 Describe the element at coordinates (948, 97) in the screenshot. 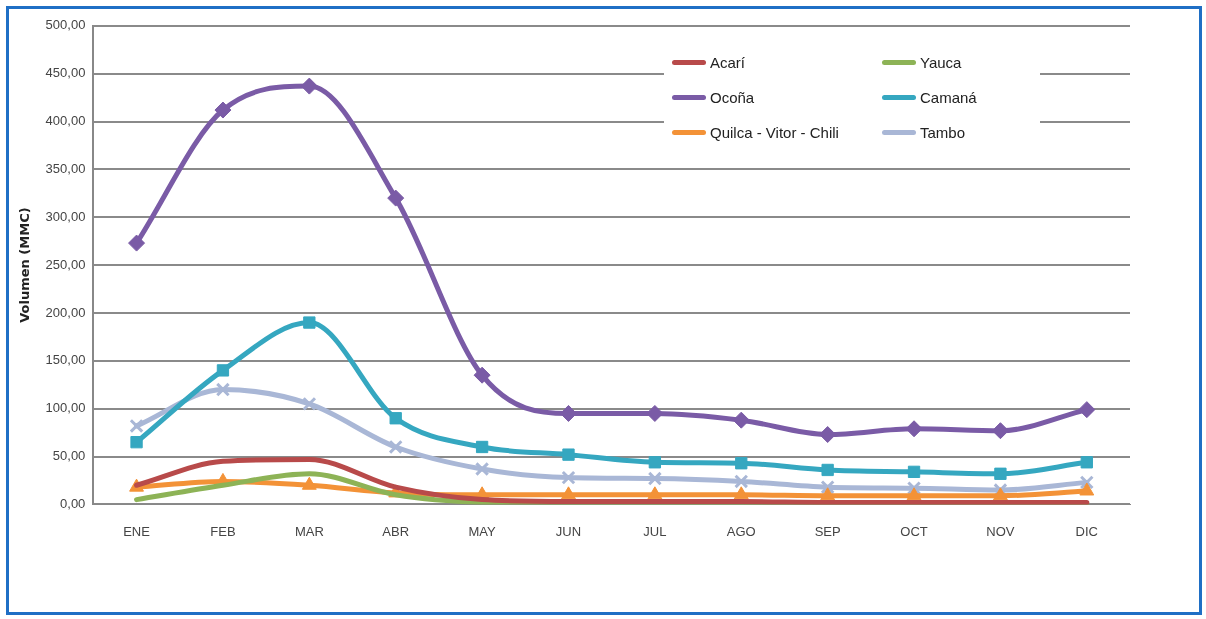

I see `legend-label: Camaná` at that location.